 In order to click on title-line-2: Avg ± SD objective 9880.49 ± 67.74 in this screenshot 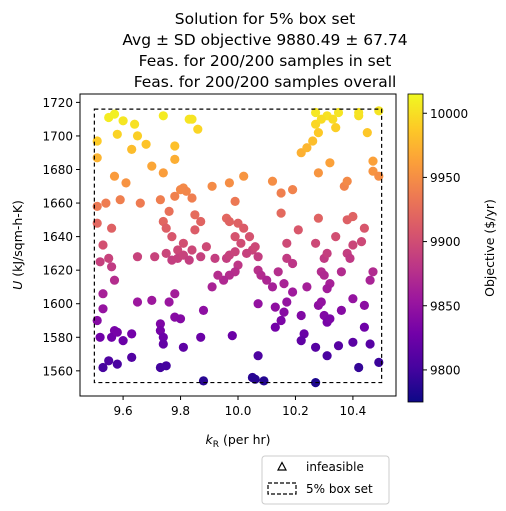, I will do `click(264, 40)`.